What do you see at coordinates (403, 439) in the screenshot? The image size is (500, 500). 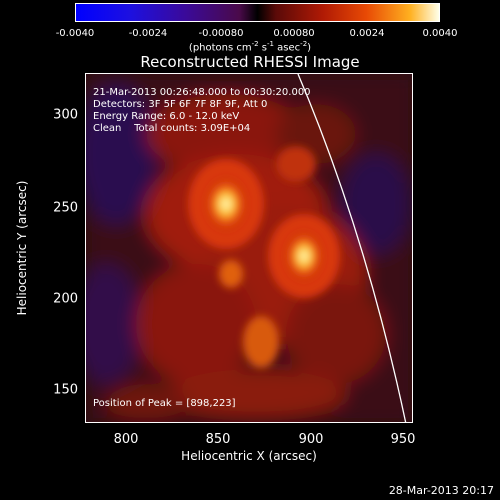 I see `x-tick: 950` at bounding box center [403, 439].